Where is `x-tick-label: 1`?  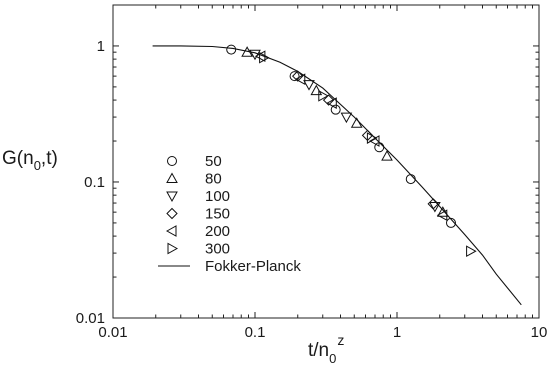
x-tick-label: 1 is located at coordinates (397, 332).